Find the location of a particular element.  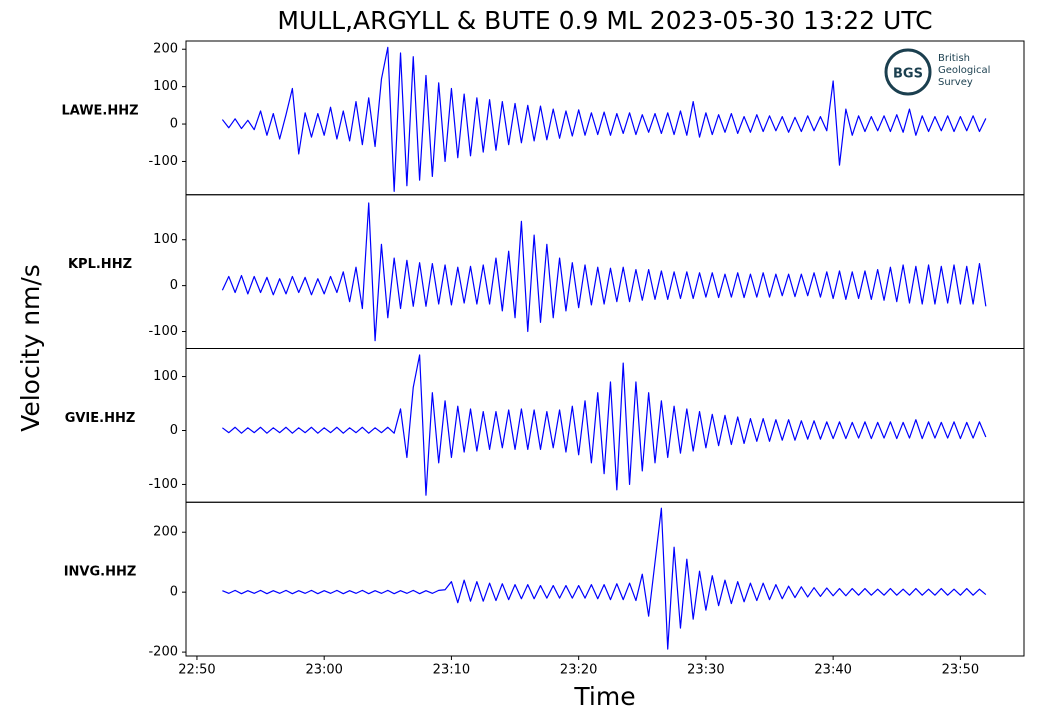

logo: BGS British Geological Survey is located at coordinates (937, 72).